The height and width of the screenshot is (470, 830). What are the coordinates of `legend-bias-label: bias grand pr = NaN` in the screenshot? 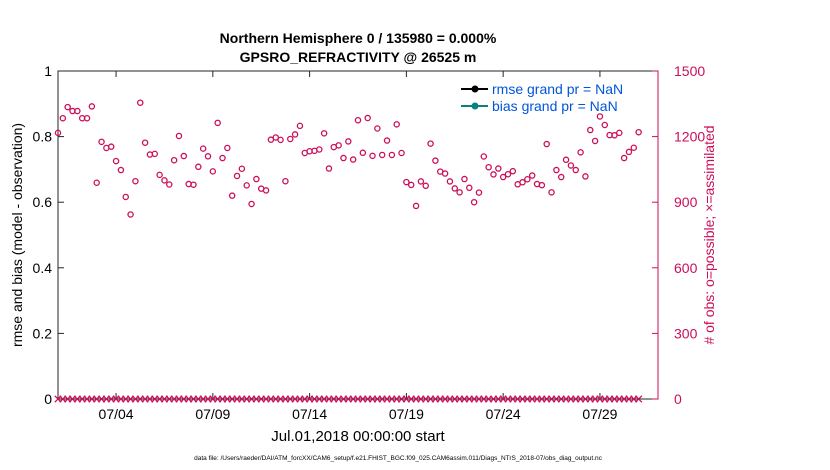 It's located at (555, 106).